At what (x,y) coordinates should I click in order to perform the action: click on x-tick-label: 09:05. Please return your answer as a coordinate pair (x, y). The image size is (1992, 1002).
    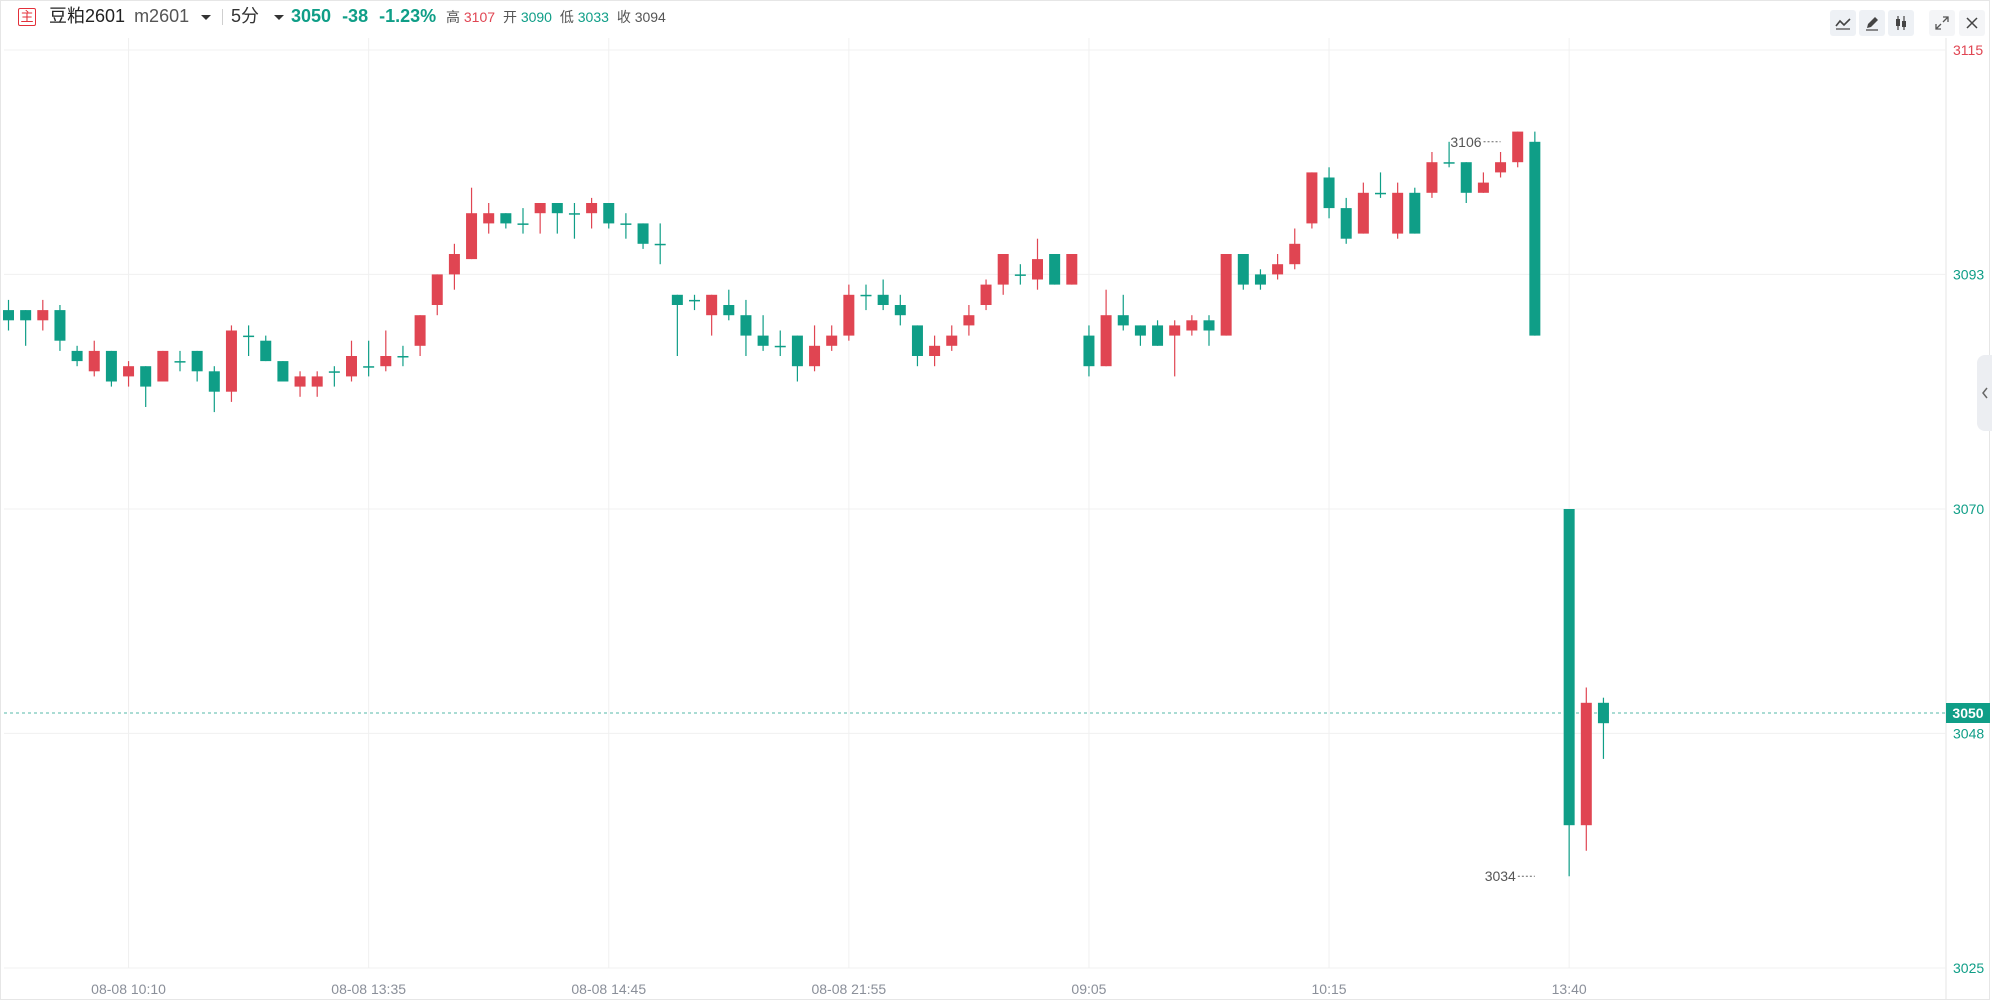
    Looking at the image, I should click on (1088, 989).